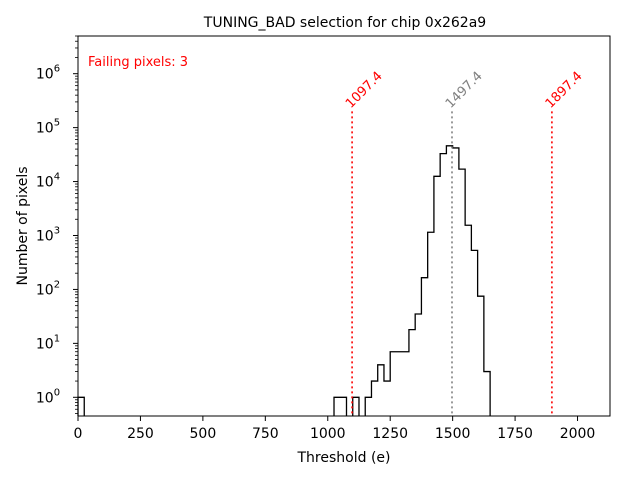 The image size is (640, 480). Describe the element at coordinates (515, 434) in the screenshot. I see `x-tick-label: 1750` at that location.